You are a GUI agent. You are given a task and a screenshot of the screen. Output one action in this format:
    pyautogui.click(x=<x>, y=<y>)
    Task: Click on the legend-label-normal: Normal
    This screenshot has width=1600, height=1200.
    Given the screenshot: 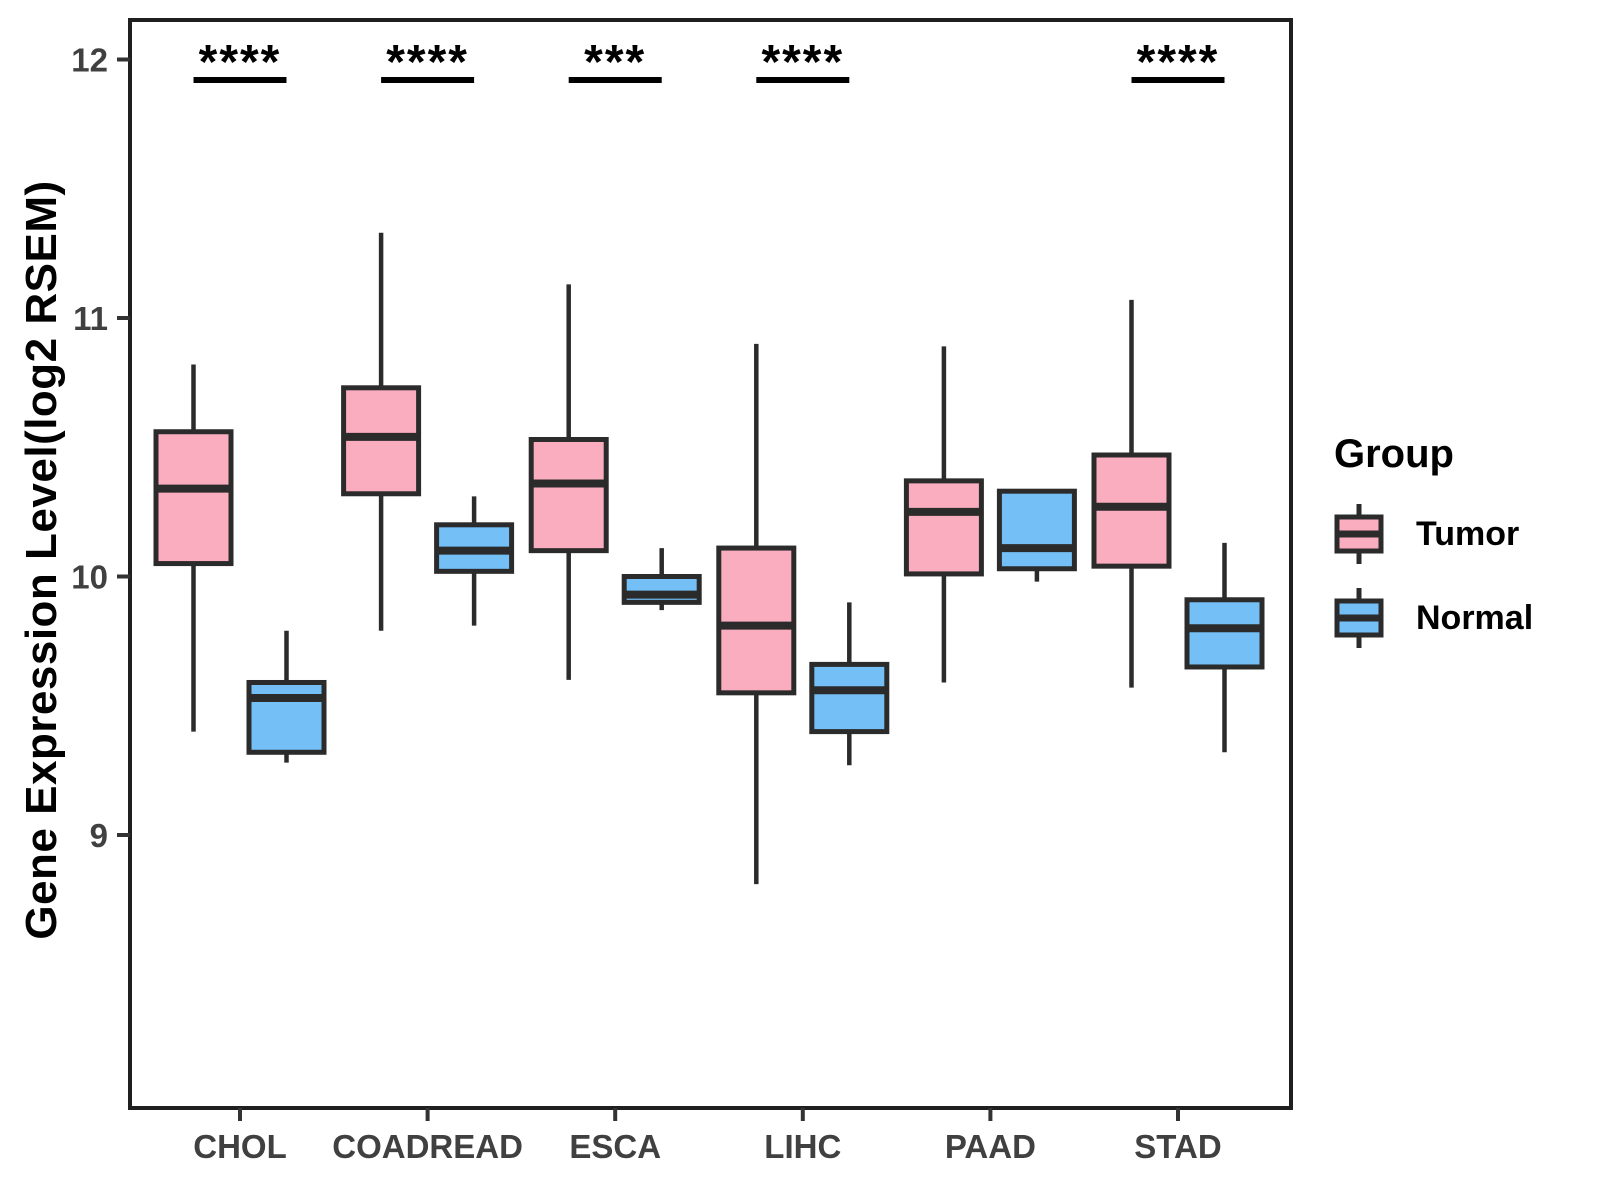 What is the action you would take?
    pyautogui.click(x=1475, y=617)
    